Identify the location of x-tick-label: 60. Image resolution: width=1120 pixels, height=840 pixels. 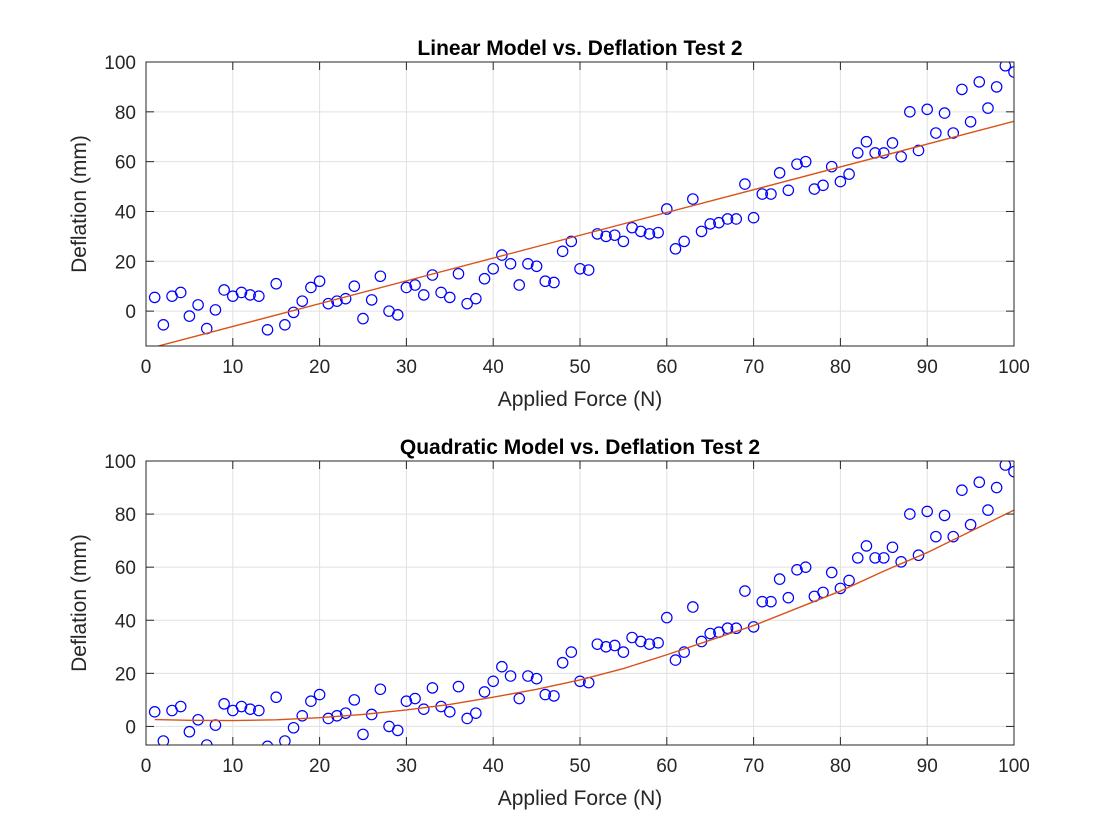
(666, 367).